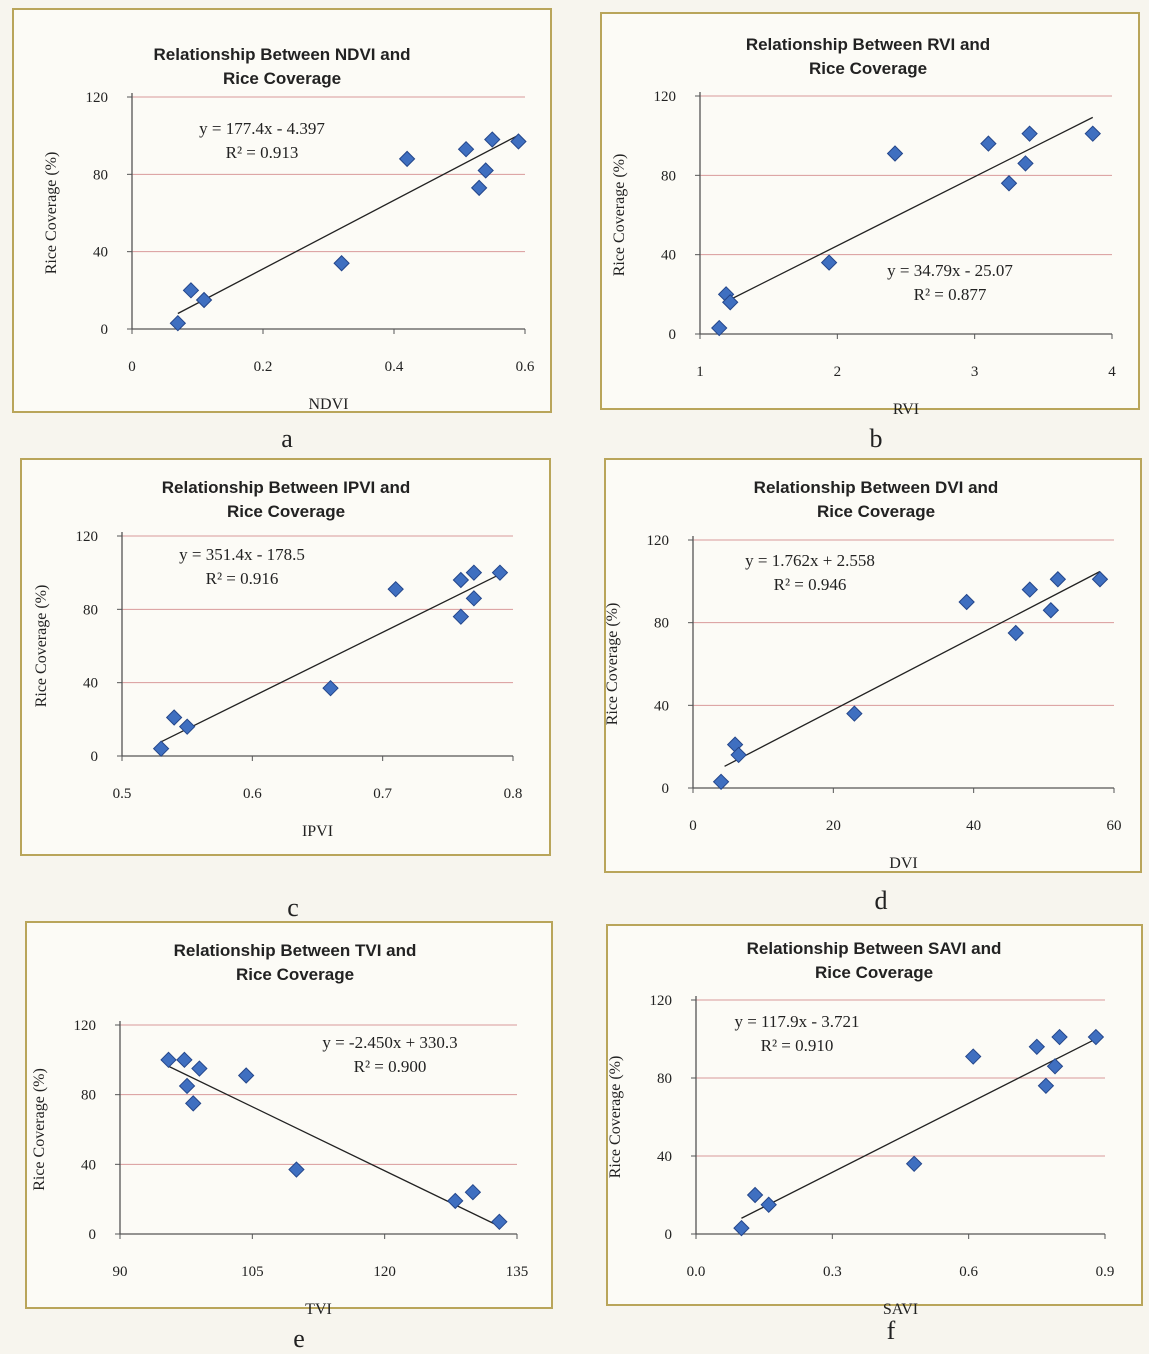 Image resolution: width=1149 pixels, height=1354 pixels. What do you see at coordinates (838, 372) in the screenshot?
I see `x-tick-label: 2` at bounding box center [838, 372].